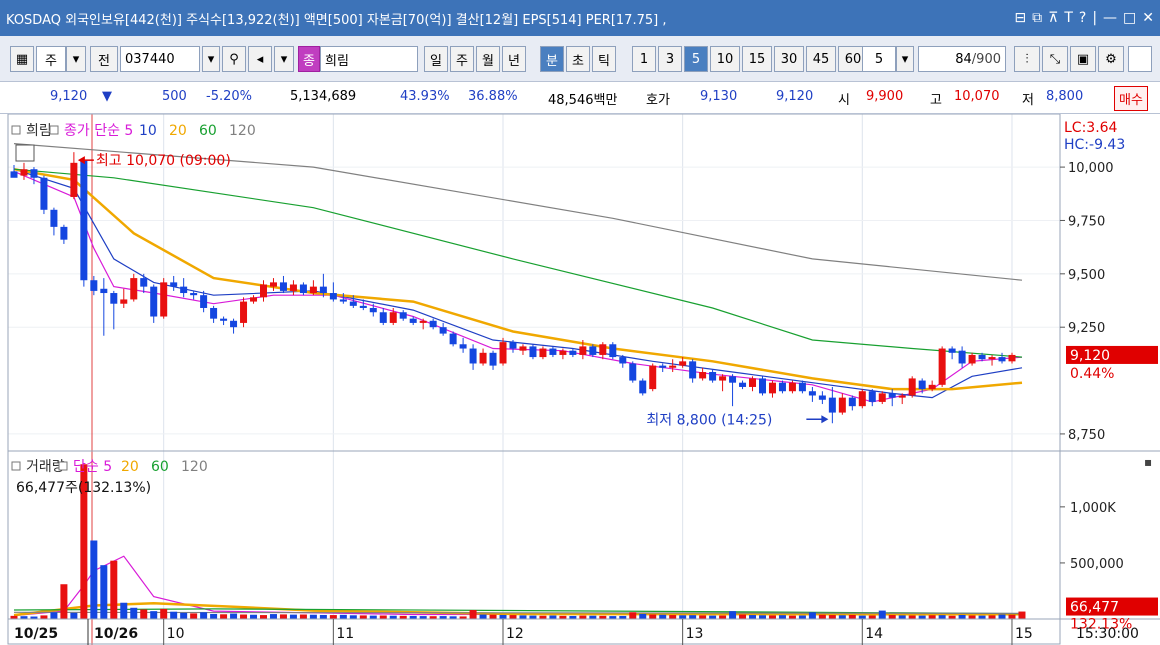 This screenshot has height=645, width=1160. What do you see at coordinates (369, 59) in the screenshot?
I see `stock-name: 희림` at bounding box center [369, 59].